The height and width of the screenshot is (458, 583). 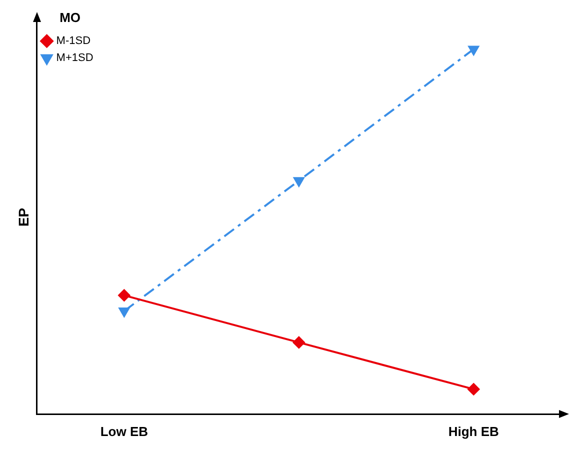 What do you see at coordinates (70, 18) in the screenshot?
I see `legend-title: MO` at bounding box center [70, 18].